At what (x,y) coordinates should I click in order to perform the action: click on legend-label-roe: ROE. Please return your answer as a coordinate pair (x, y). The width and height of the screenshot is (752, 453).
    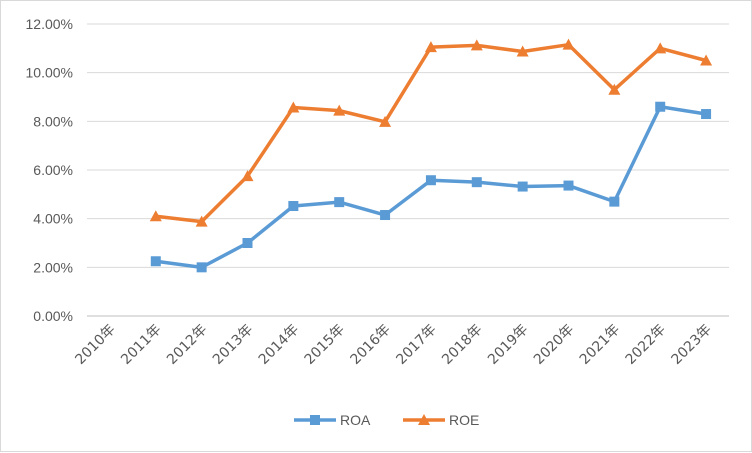
    Looking at the image, I should click on (464, 420).